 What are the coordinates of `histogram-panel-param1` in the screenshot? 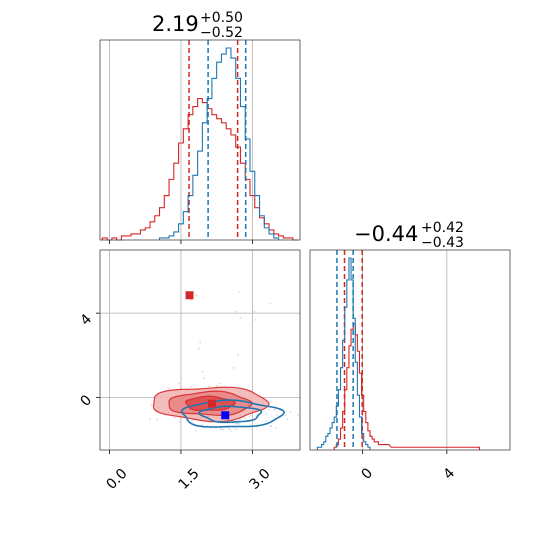 It's located at (200, 141).